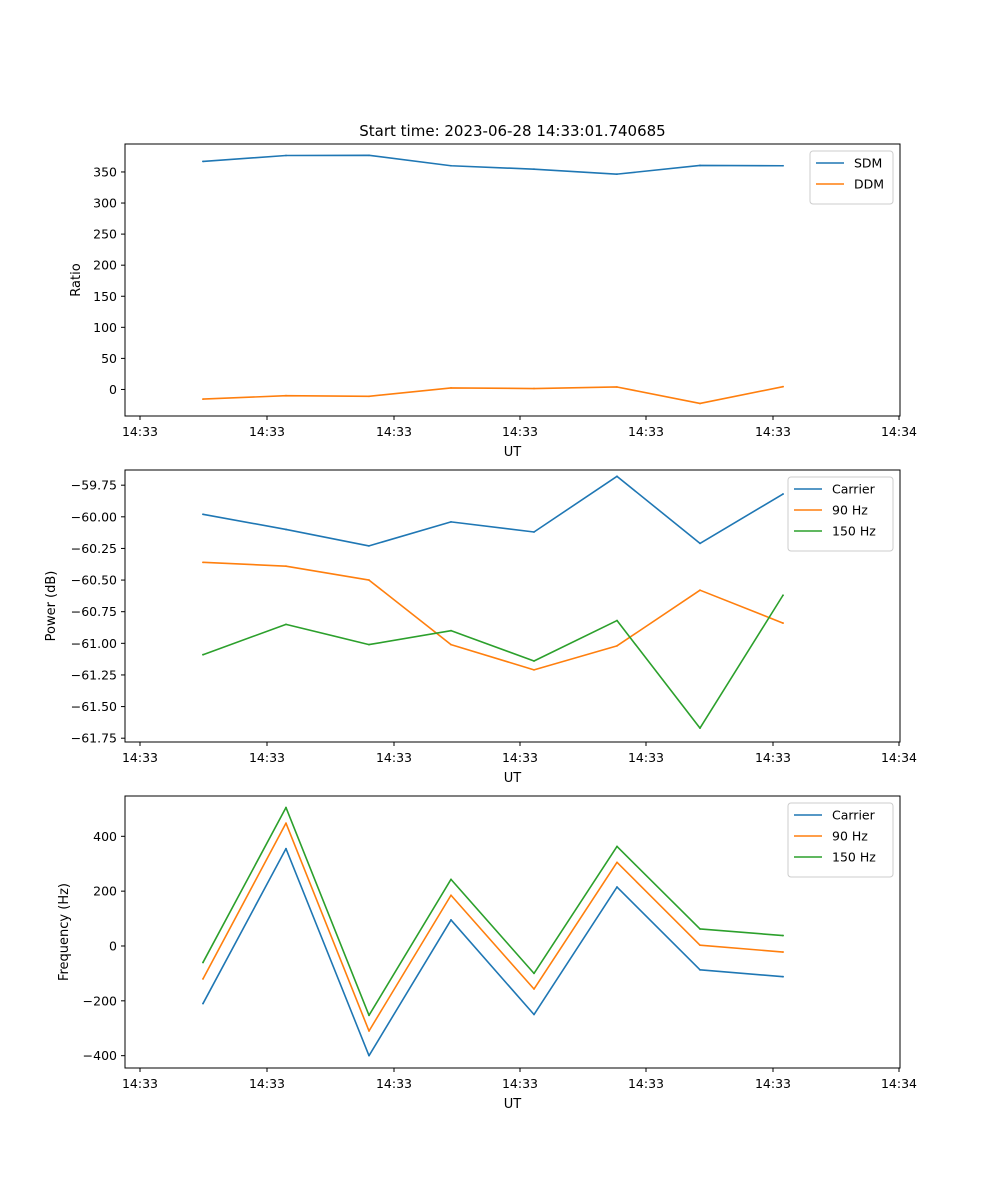 The image size is (1000, 1200). I want to click on y-tick-label: −60.00, so click(94, 516).